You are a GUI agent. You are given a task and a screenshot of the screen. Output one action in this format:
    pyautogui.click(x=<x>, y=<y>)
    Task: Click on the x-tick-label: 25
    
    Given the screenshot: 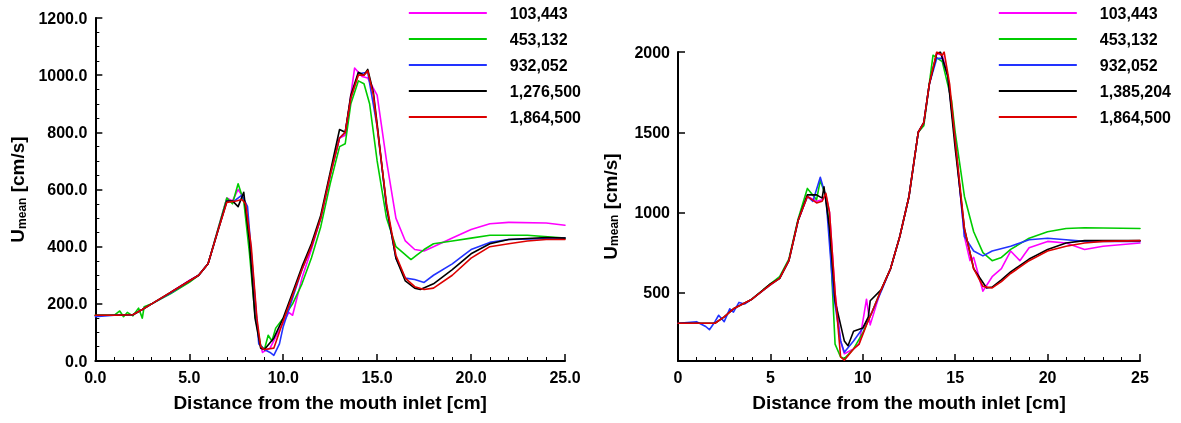 What is the action you would take?
    pyautogui.click(x=1140, y=377)
    